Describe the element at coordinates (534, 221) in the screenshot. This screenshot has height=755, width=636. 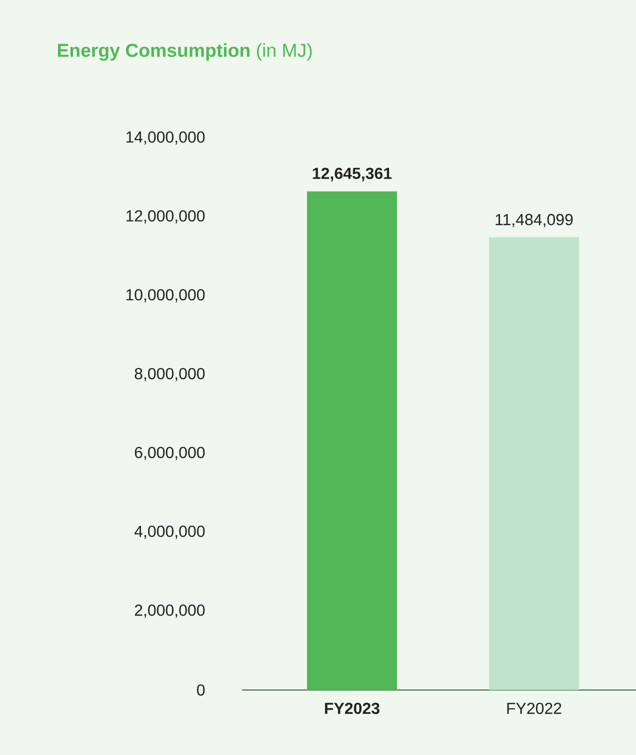
I see `data-label: 11,484,099` at that location.